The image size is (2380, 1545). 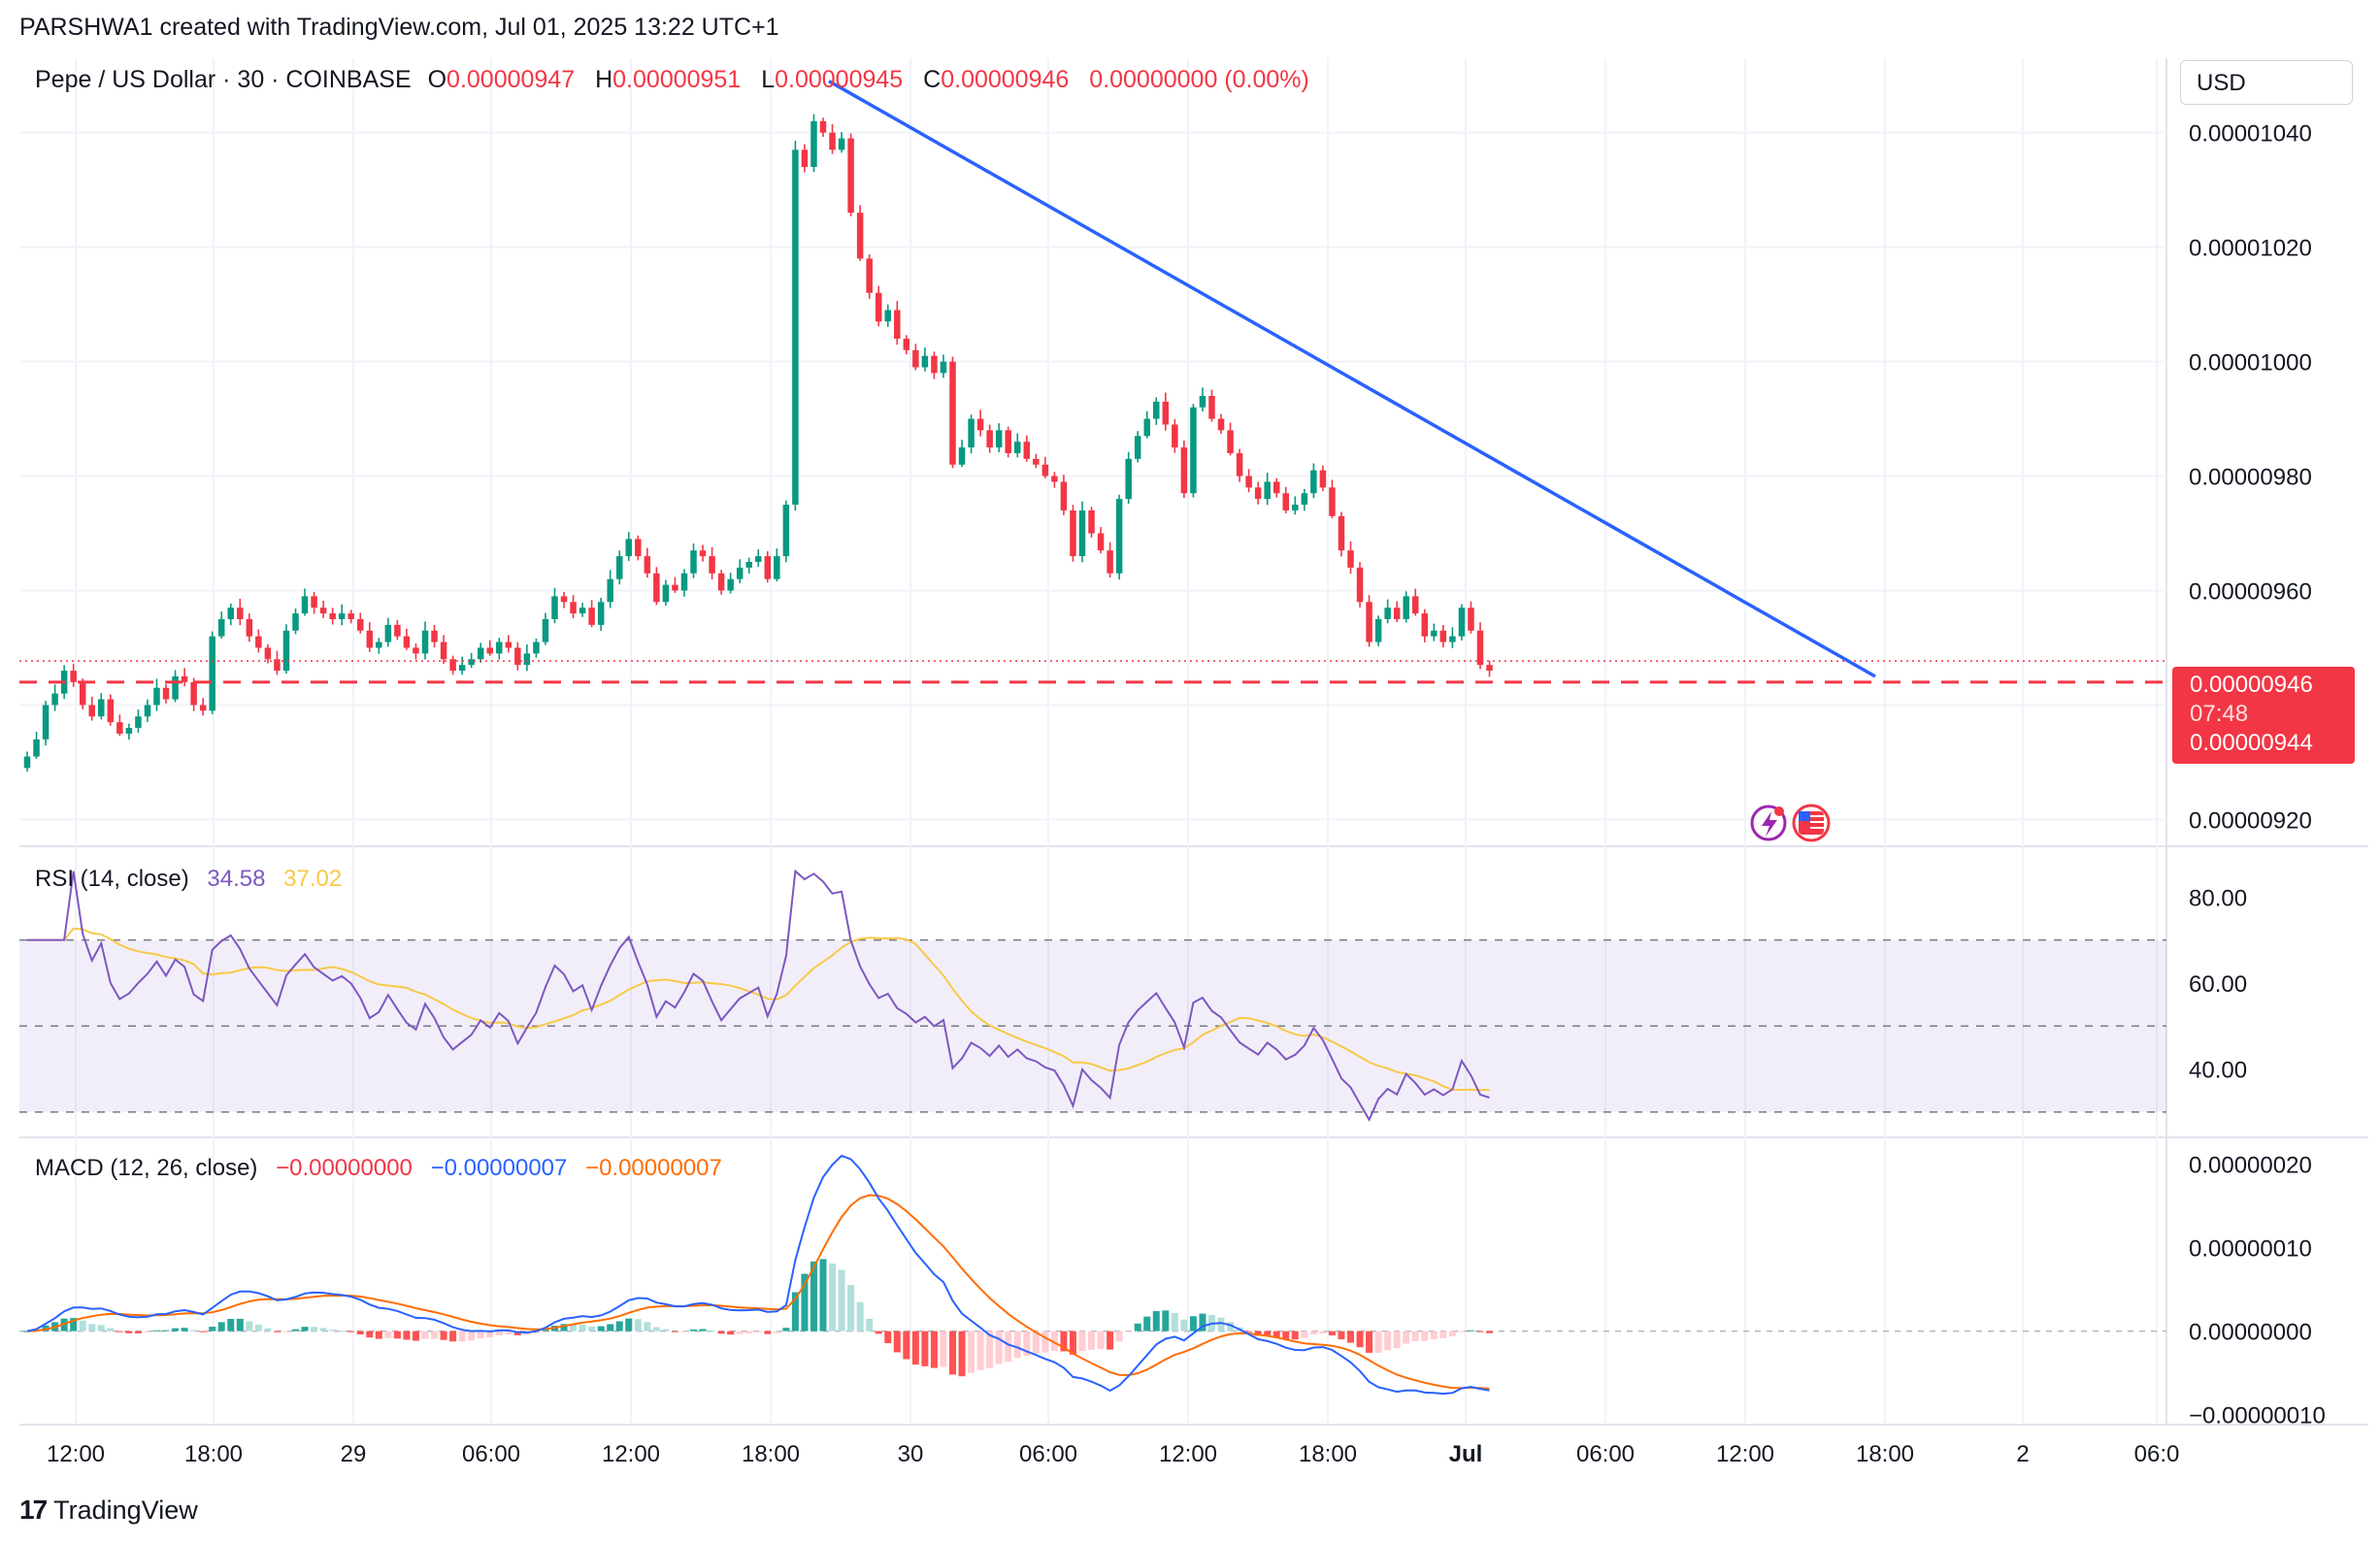 What do you see at coordinates (1005, 79) in the screenshot?
I see `close-value: 0.00000946` at bounding box center [1005, 79].